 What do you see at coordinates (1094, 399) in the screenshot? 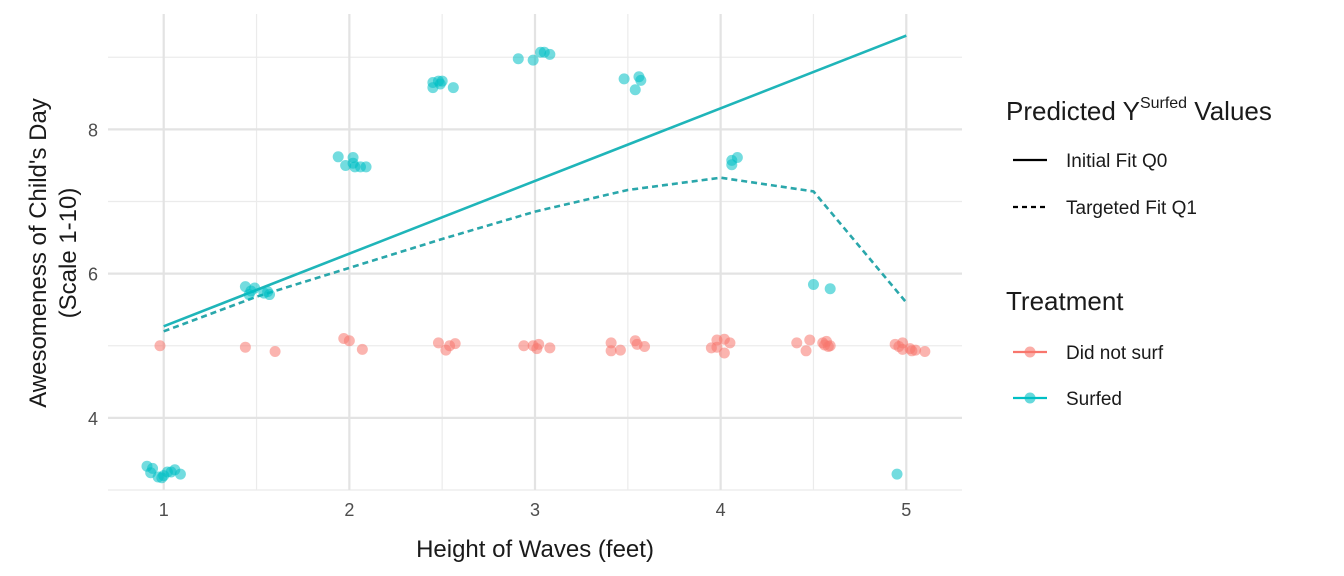
I see `legend-surfed-label: Surfed` at bounding box center [1094, 399].